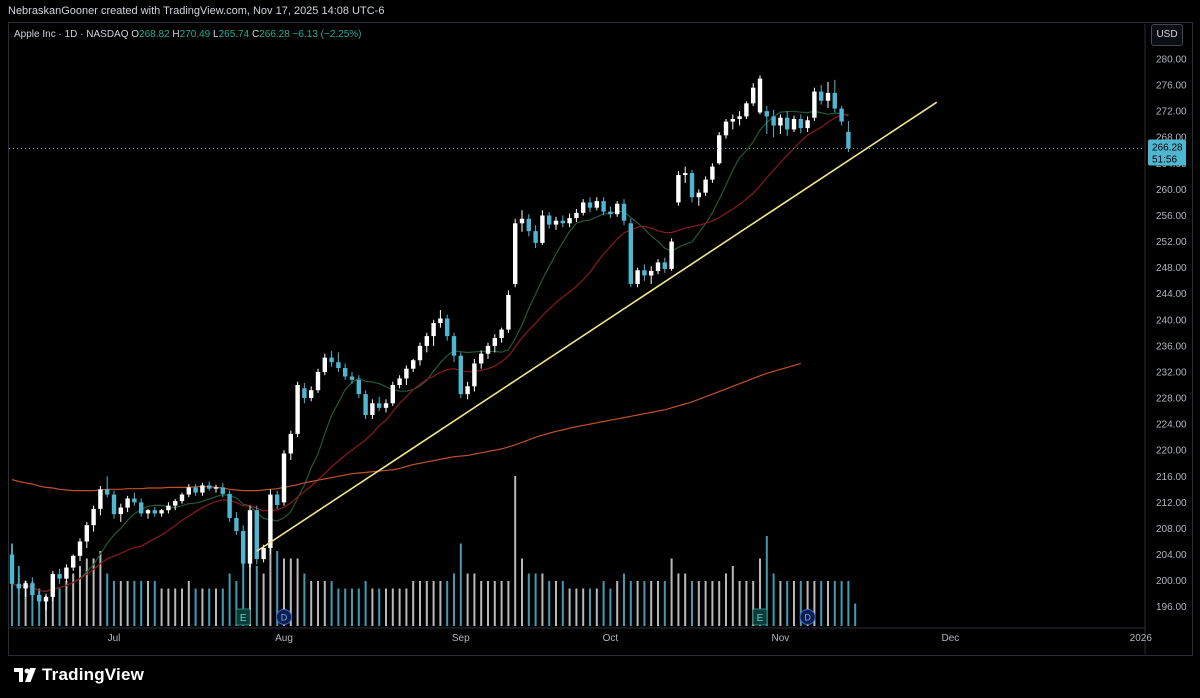 The height and width of the screenshot is (698, 1200). I want to click on currency-button: USD, so click(1167, 35).